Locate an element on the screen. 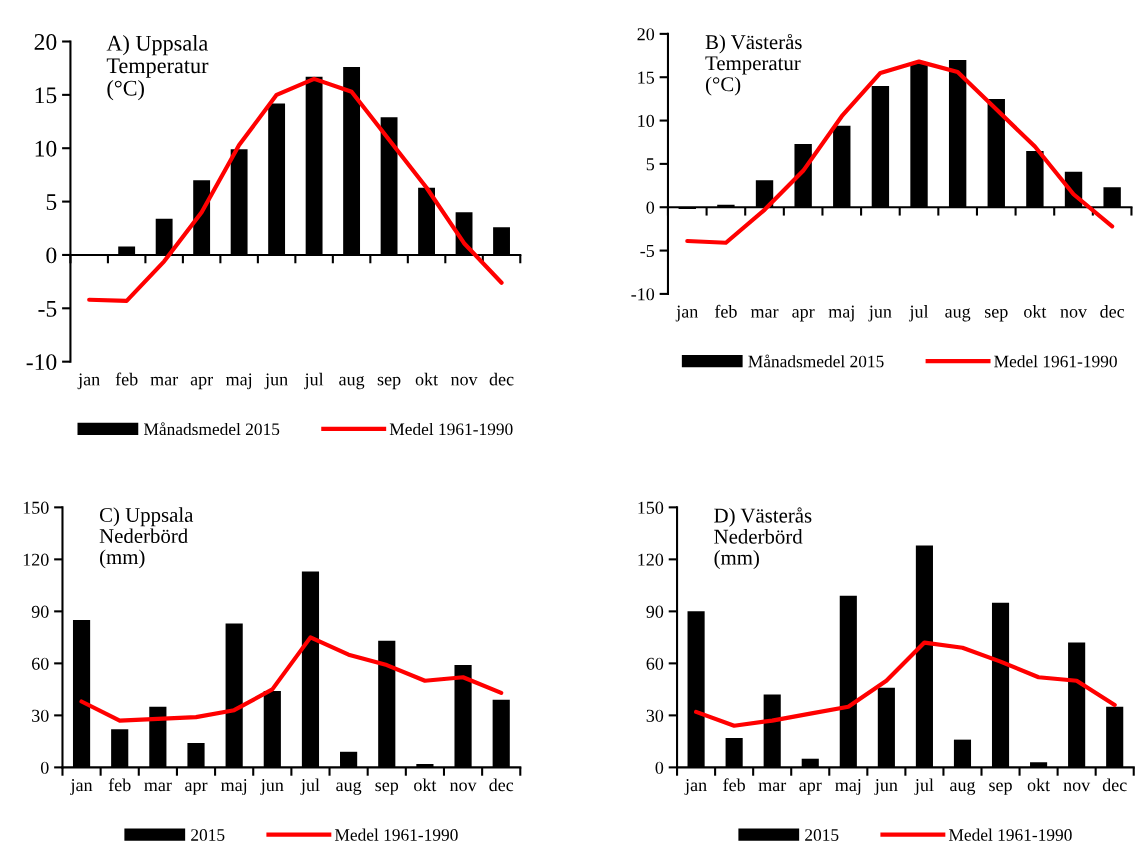 The width and height of the screenshot is (1136, 847). text: D) Västerås Nederbörd (mm) is located at coordinates (763, 538).